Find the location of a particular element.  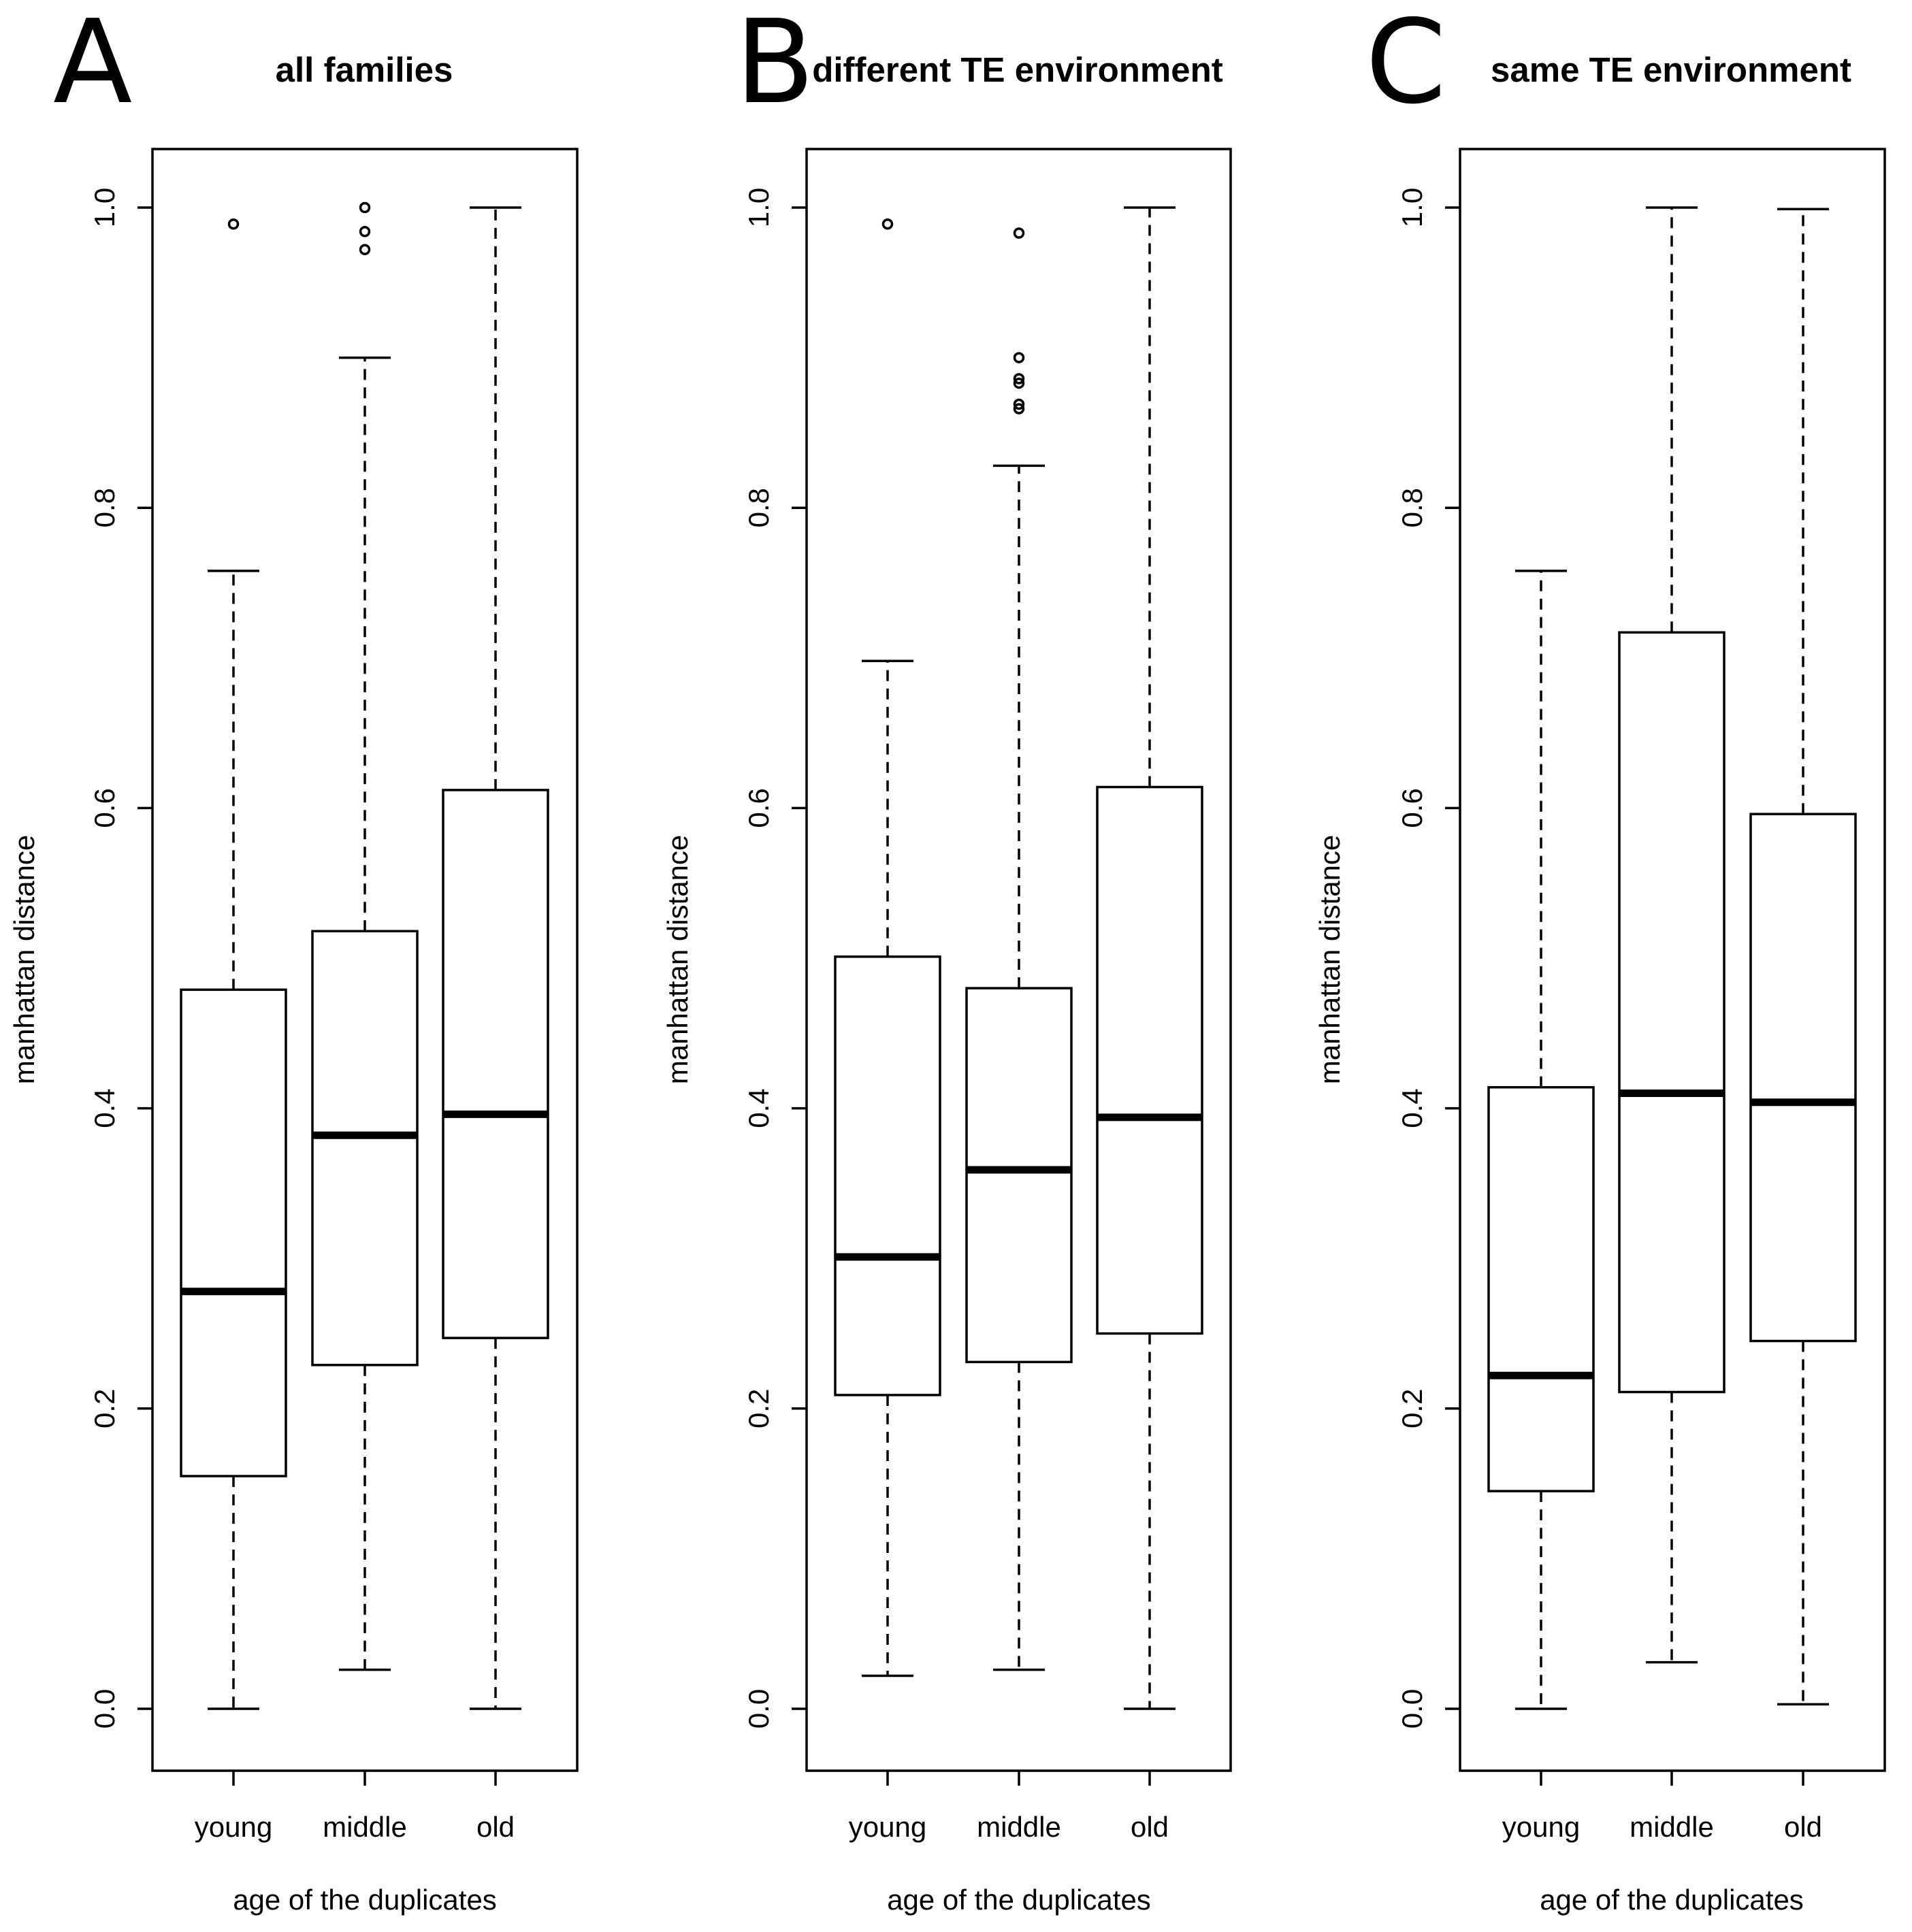

panel-a-ytick-label: 1.0 is located at coordinates (104, 207).